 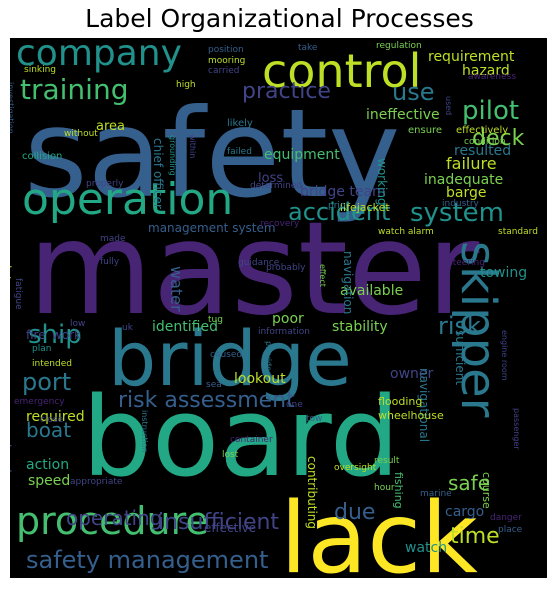 I want to click on cloud-word: fire, so click(x=36, y=335).